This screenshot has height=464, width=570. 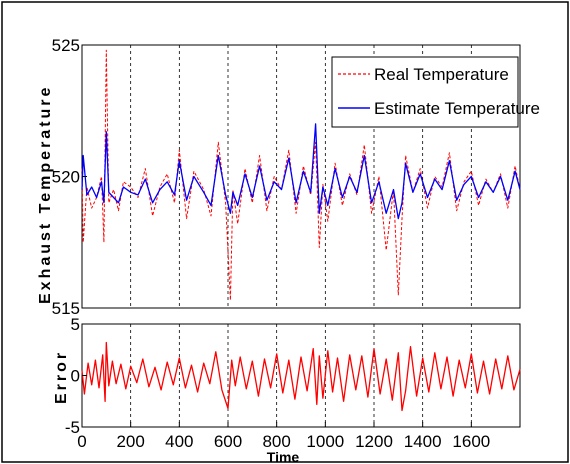 What do you see at coordinates (471, 441) in the screenshot?
I see `x-tick-label: 1600` at bounding box center [471, 441].